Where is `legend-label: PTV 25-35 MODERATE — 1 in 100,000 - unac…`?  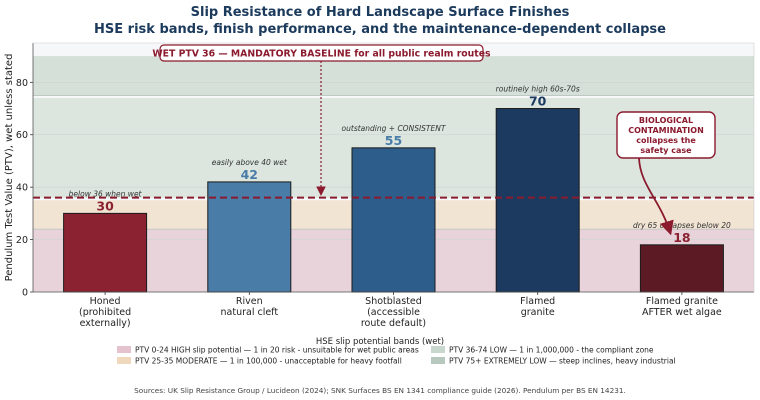 legend-label: PTV 25-35 MODERATE — 1 in 100,000 - unac… is located at coordinates (268, 361).